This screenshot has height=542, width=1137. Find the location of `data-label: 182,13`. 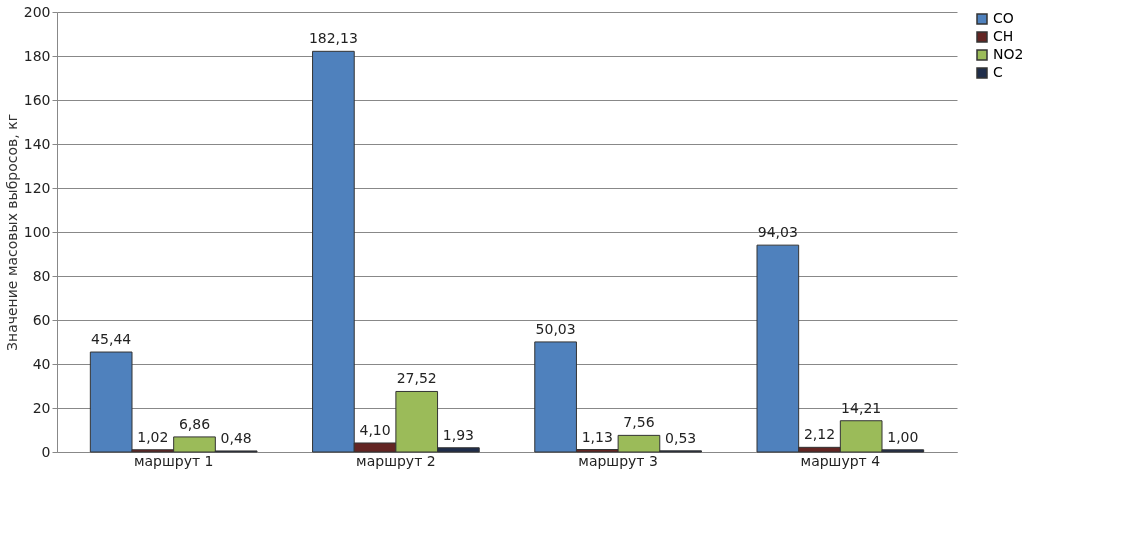

data-label: 182,13 is located at coordinates (333, 38).